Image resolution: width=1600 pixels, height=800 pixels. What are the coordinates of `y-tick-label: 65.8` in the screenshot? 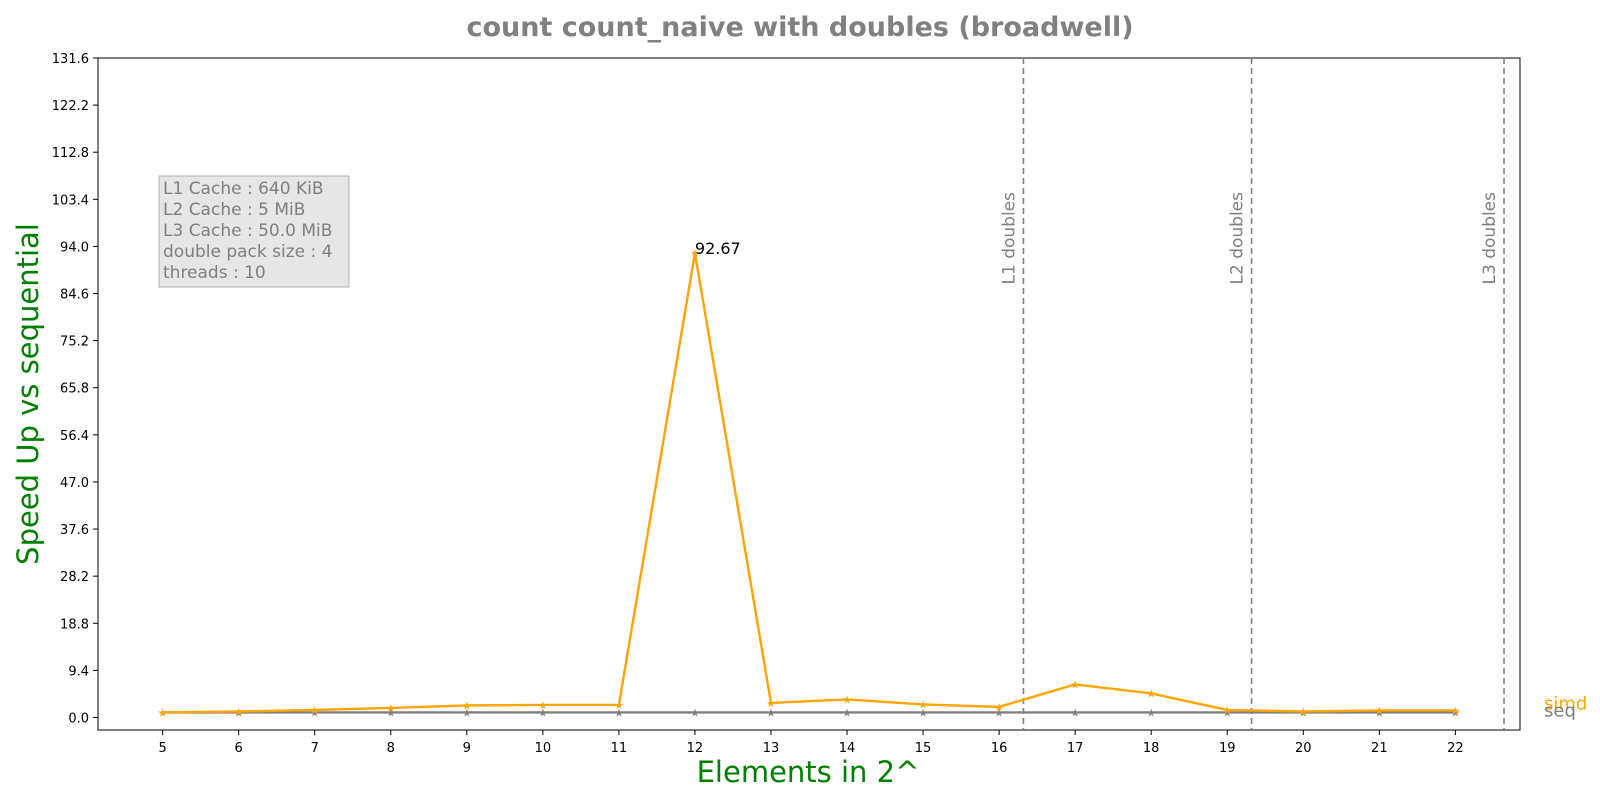 It's located at (74, 389).